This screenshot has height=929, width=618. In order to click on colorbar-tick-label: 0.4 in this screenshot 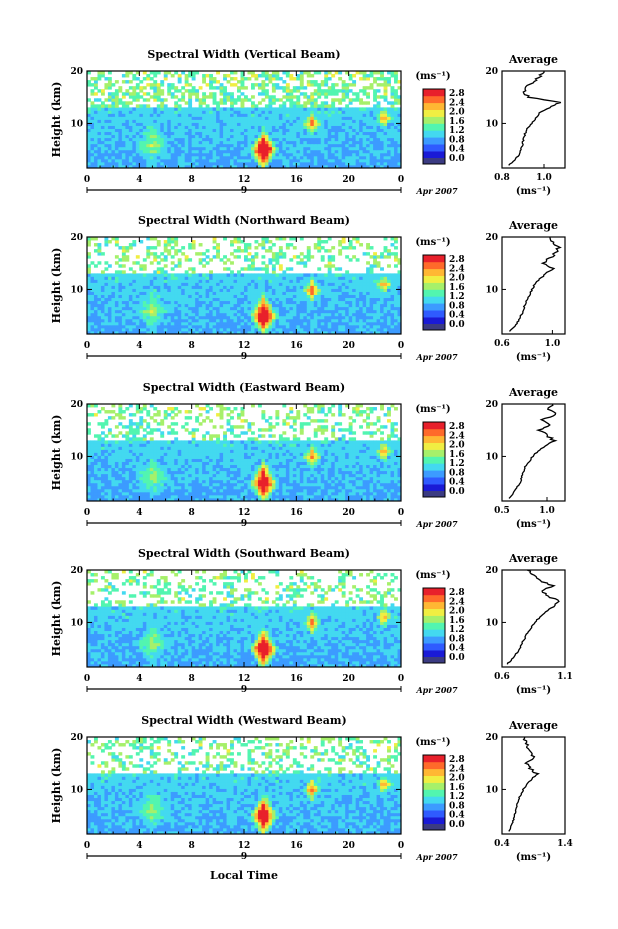, I will do `click(457, 316)`.